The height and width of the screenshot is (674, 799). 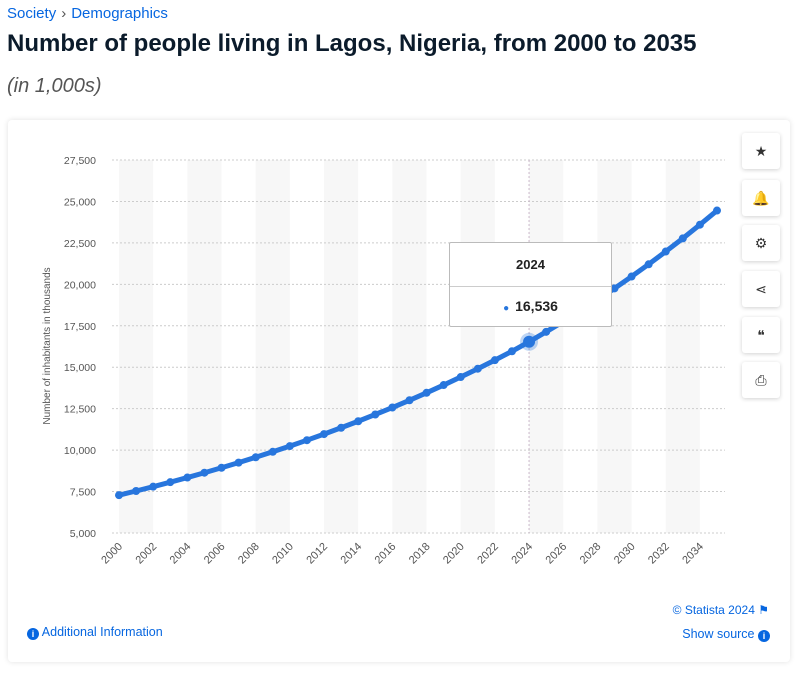 I want to click on x-tick-label: 2004, so click(x=181, y=554).